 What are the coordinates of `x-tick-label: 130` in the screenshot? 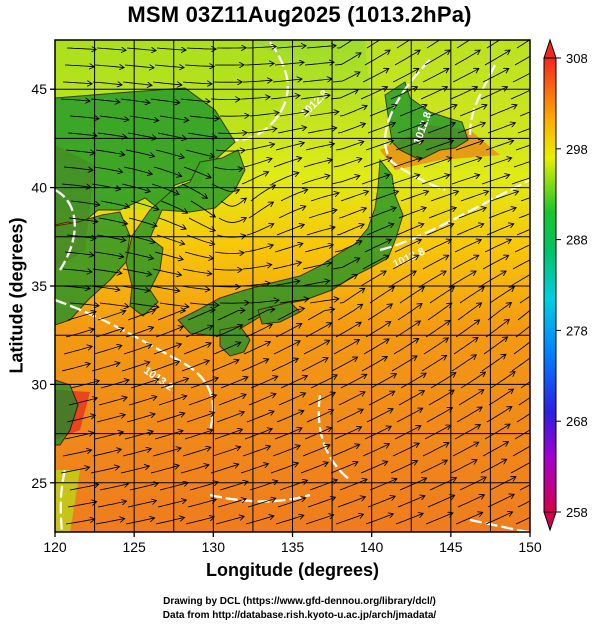 It's located at (214, 547).